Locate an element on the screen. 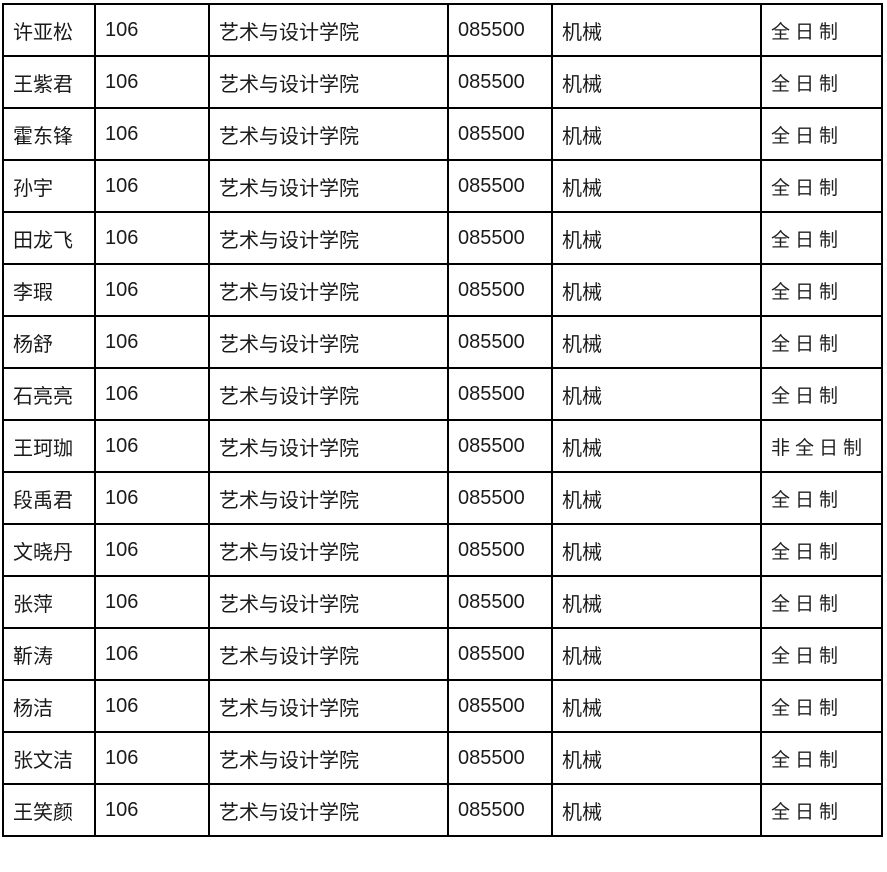  cell-candidate-name: 杨洁 is located at coordinates (49, 706).